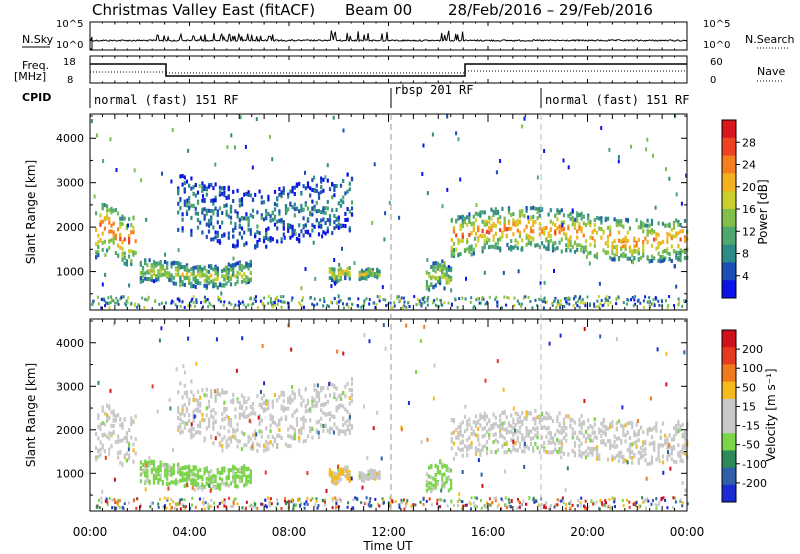  Describe the element at coordinates (745, 276) in the screenshot. I see `power-colorbar-tick-label: 4` at that location.